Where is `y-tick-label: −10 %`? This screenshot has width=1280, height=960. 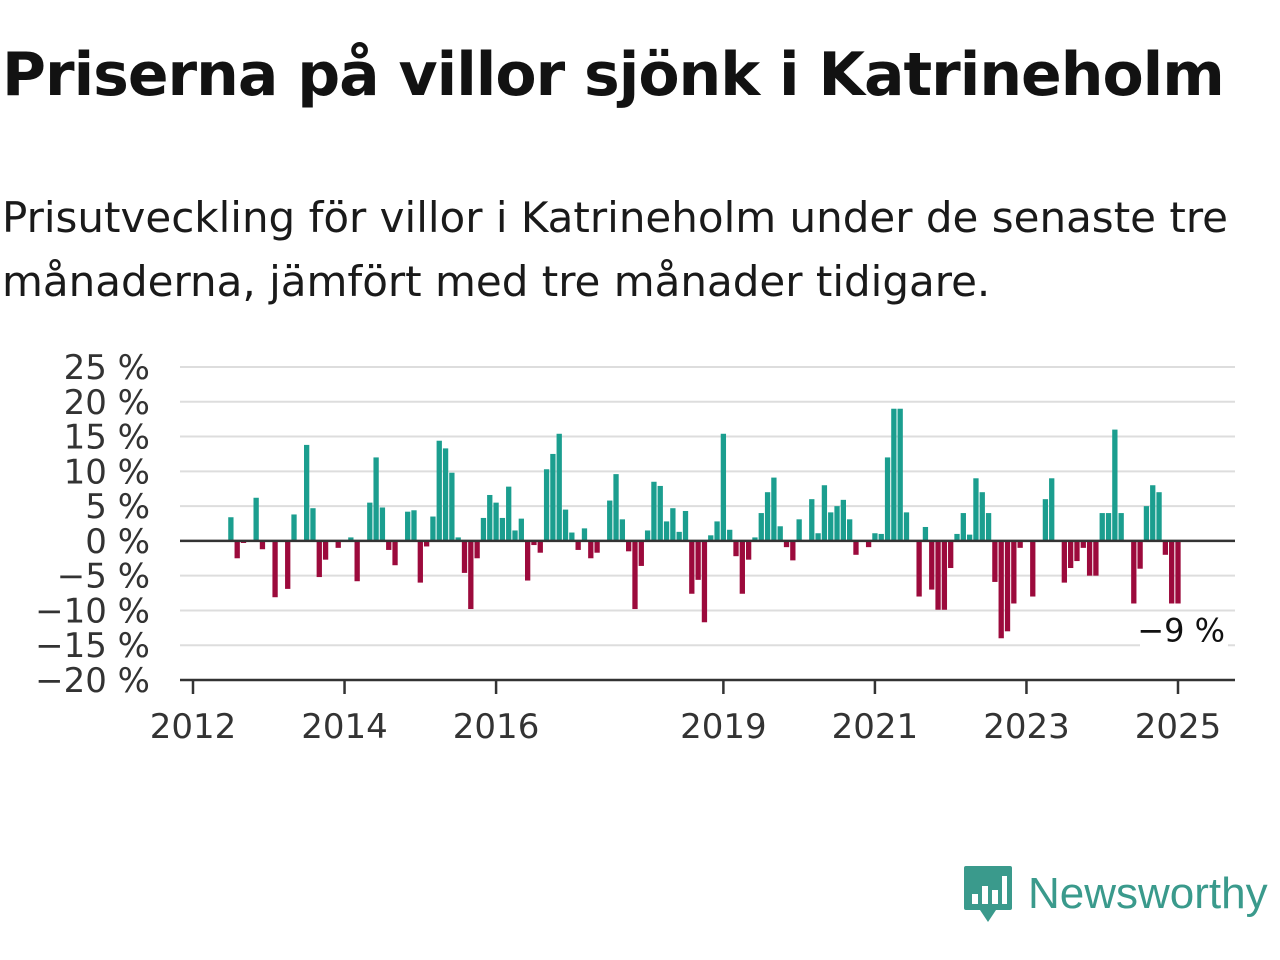 y-tick-label: −10 % is located at coordinates (92, 611).